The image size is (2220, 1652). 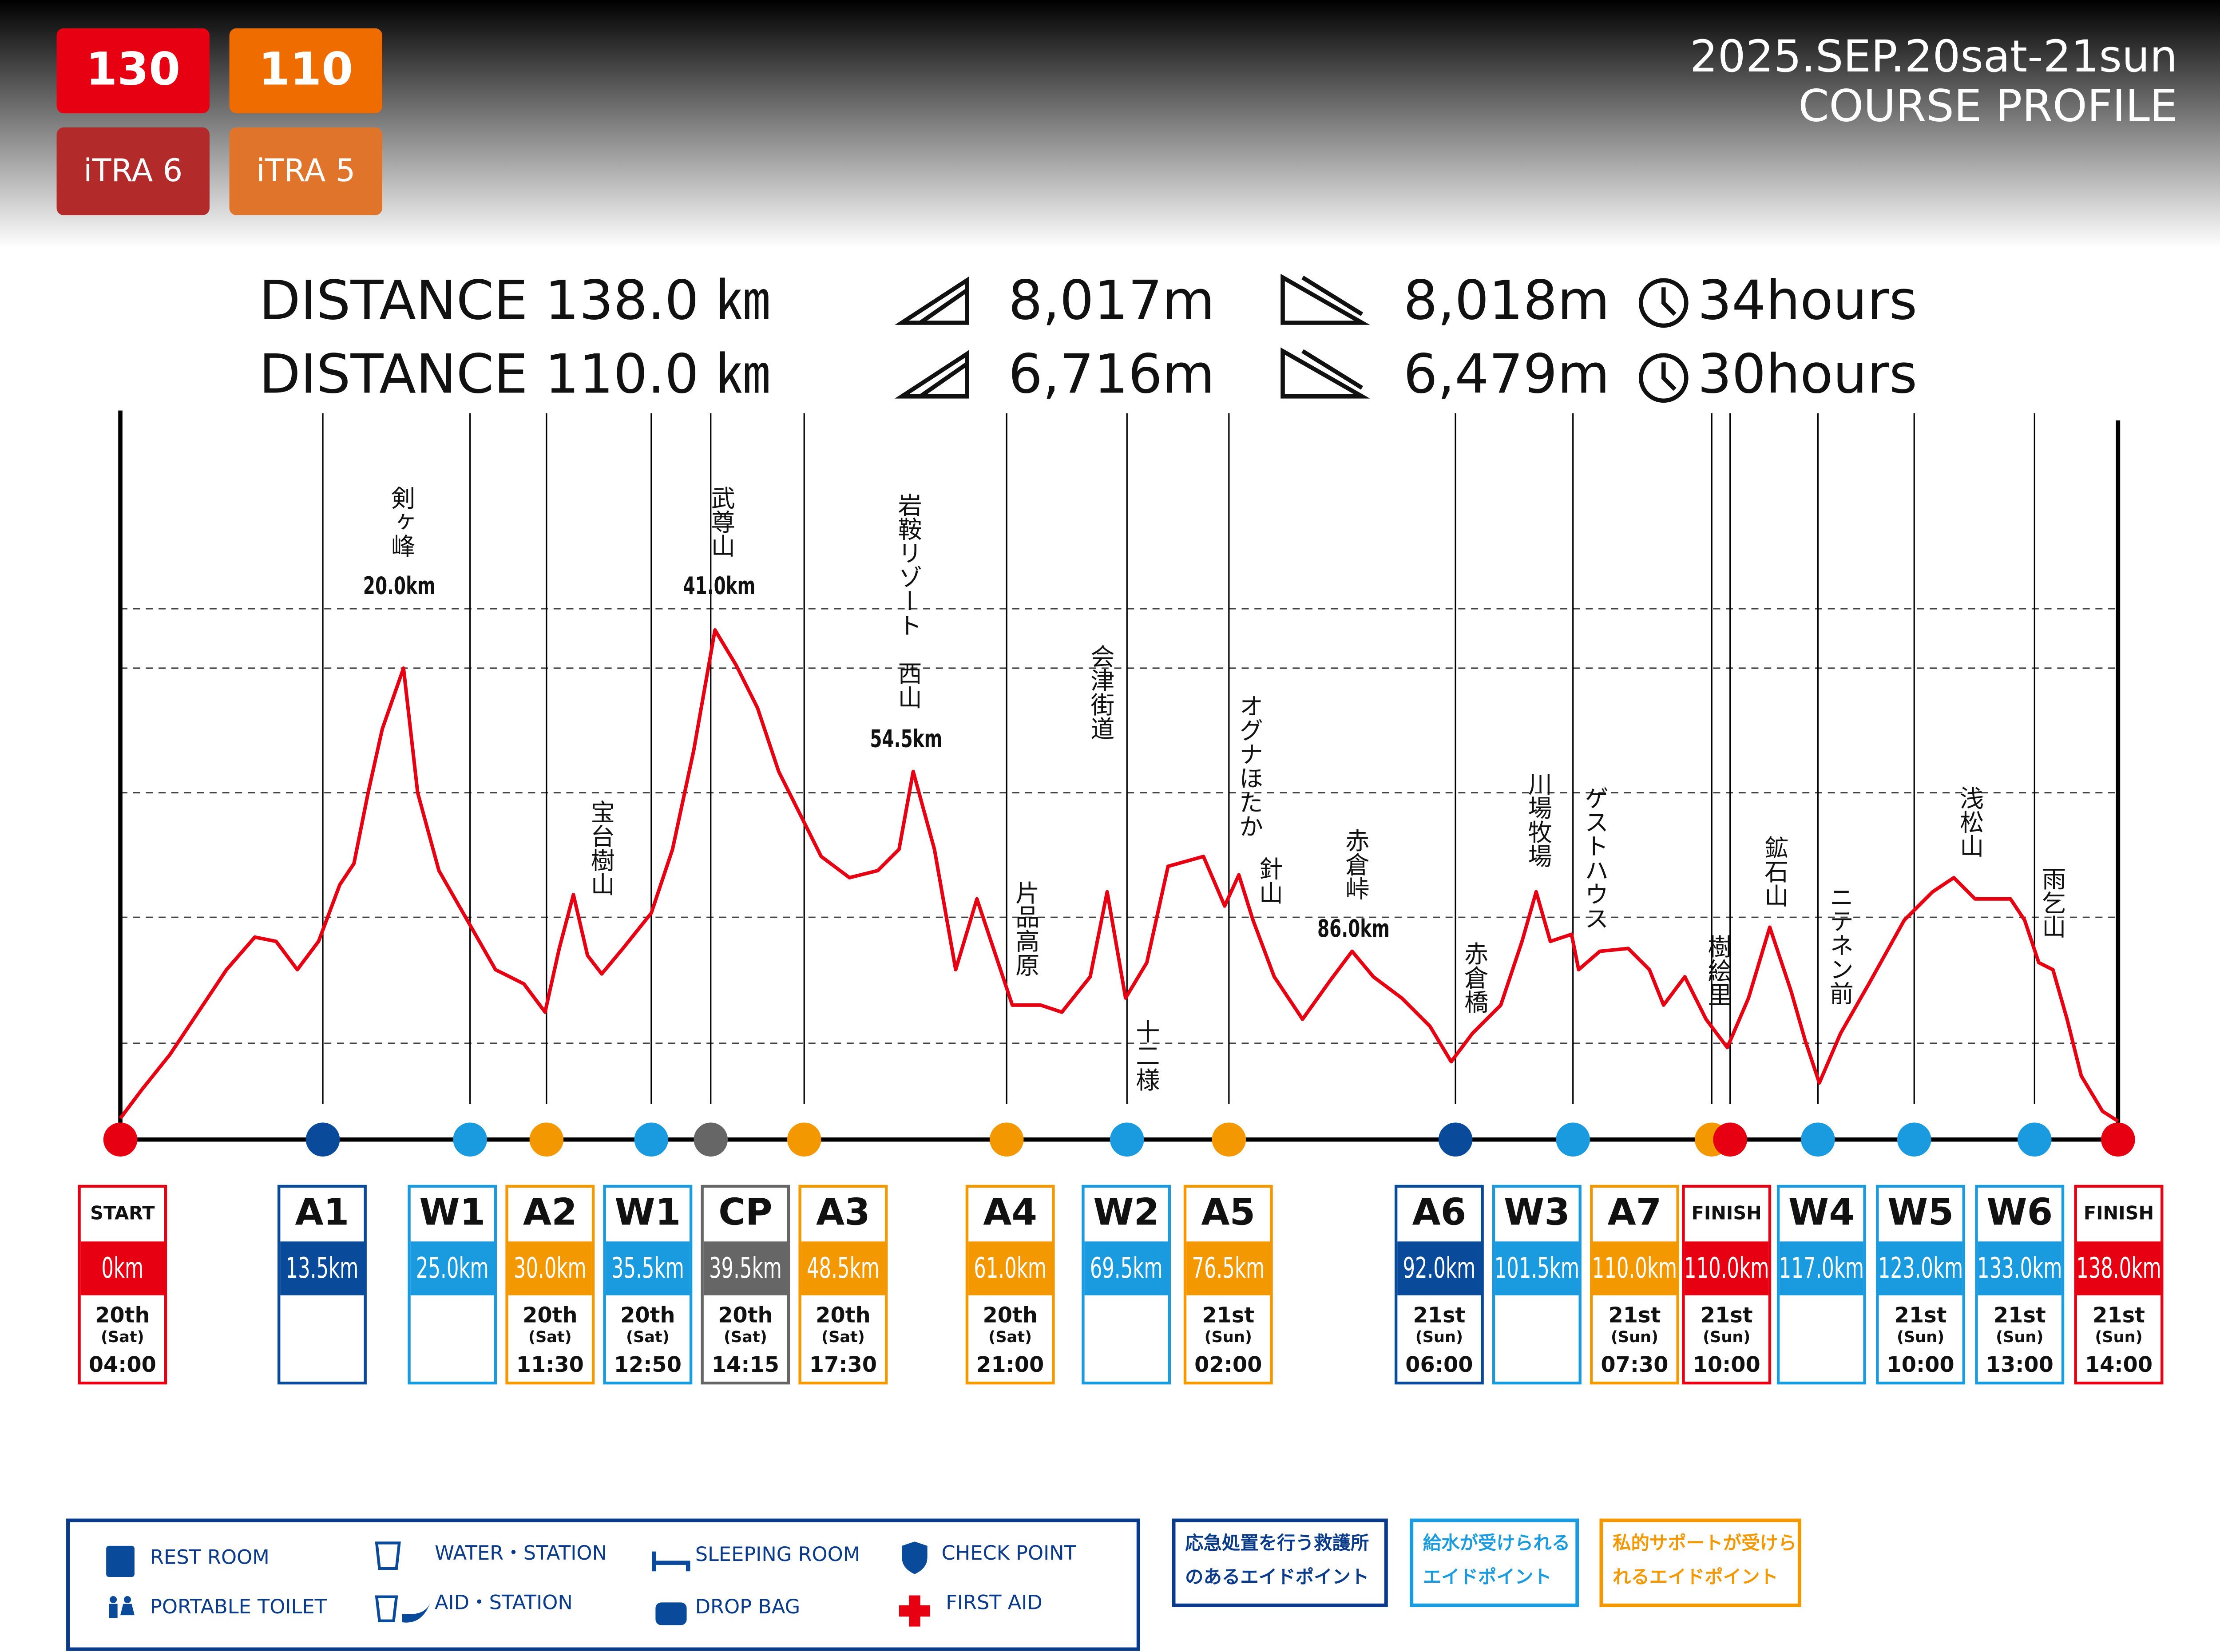 I want to click on station-km: 117.0km, so click(x=1822, y=1267).